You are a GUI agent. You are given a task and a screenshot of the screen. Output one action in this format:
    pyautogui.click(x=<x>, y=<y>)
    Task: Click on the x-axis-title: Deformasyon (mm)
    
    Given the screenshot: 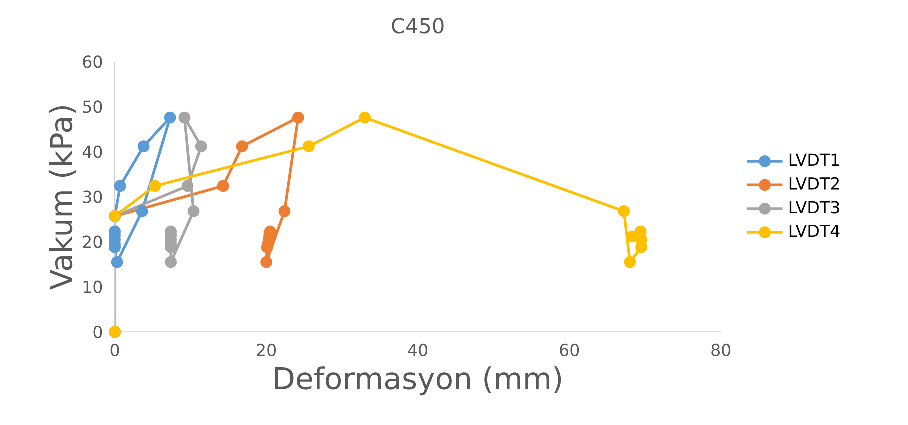 What is the action you would take?
    pyautogui.click(x=418, y=381)
    